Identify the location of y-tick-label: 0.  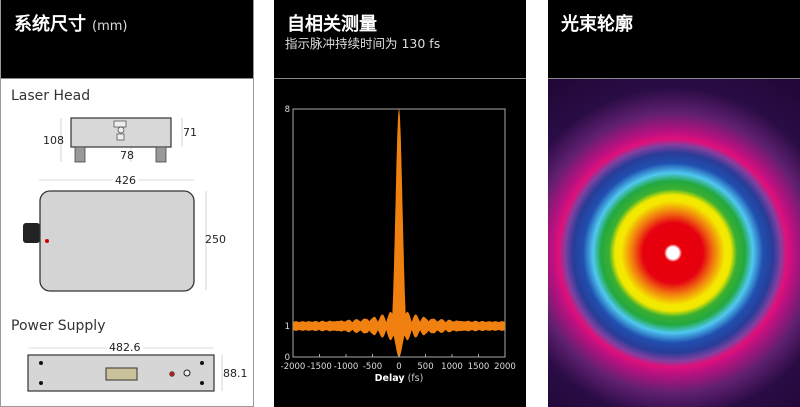
(287, 358).